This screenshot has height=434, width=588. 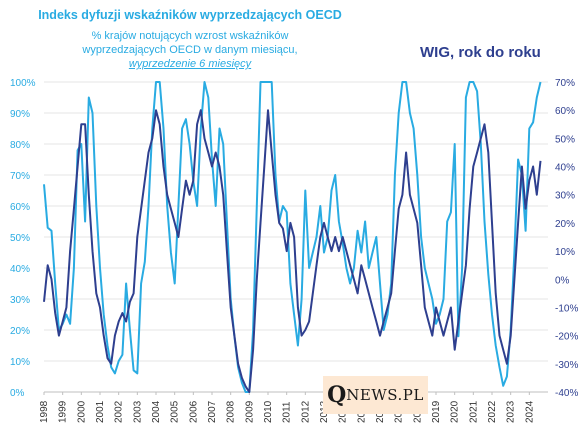 What do you see at coordinates (20, 362) in the screenshot?
I see `left-axis-tick-label: 10%` at bounding box center [20, 362].